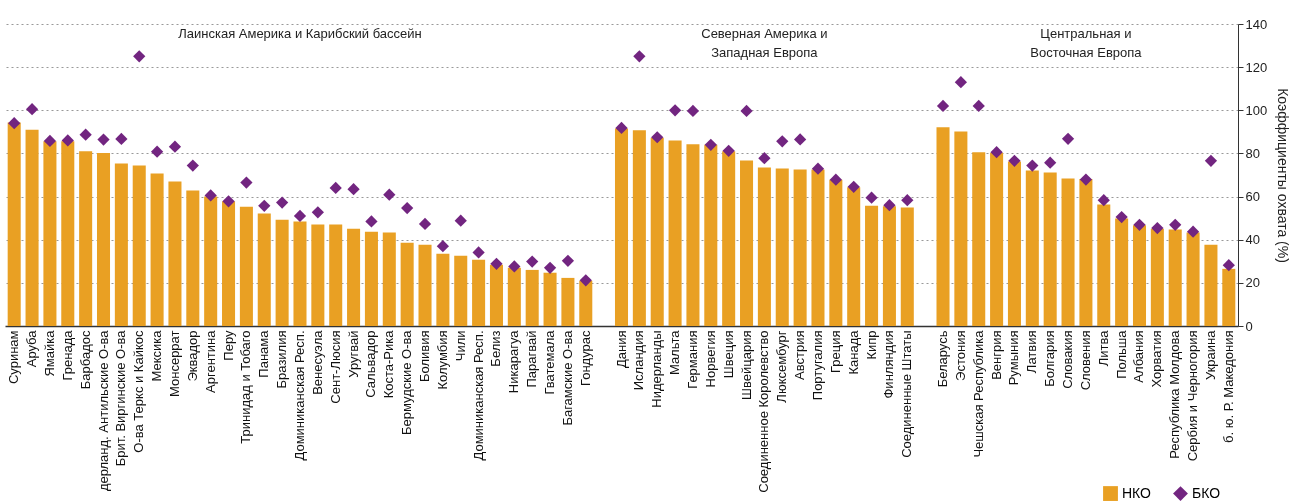 Image resolution: width=1314 pixels, height=502 pixels. What do you see at coordinates (425, 356) in the screenshot?
I see `x-tick-label: Боливия` at bounding box center [425, 356].